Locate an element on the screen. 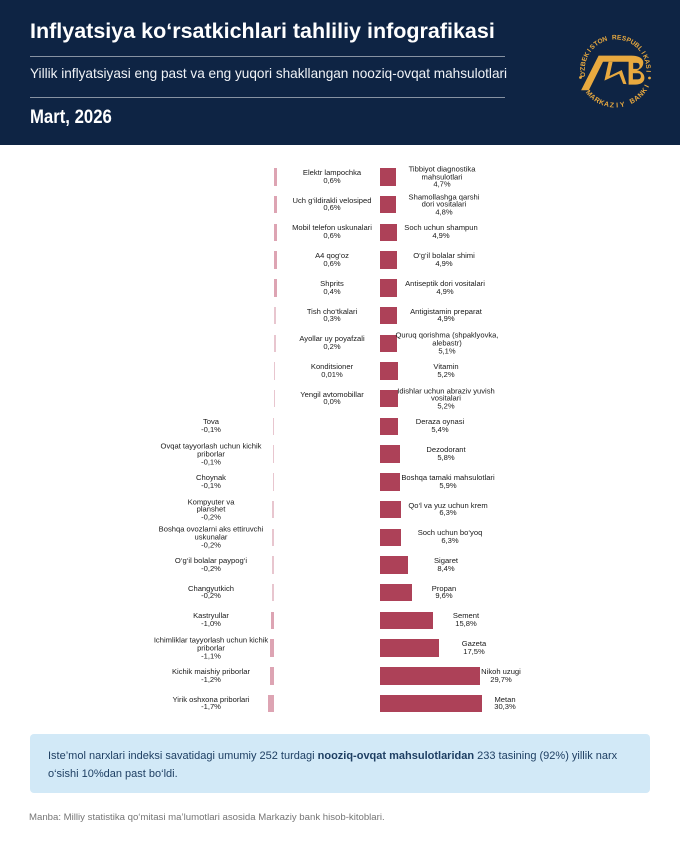  svg-text: Y is located at coordinates (623, 105).